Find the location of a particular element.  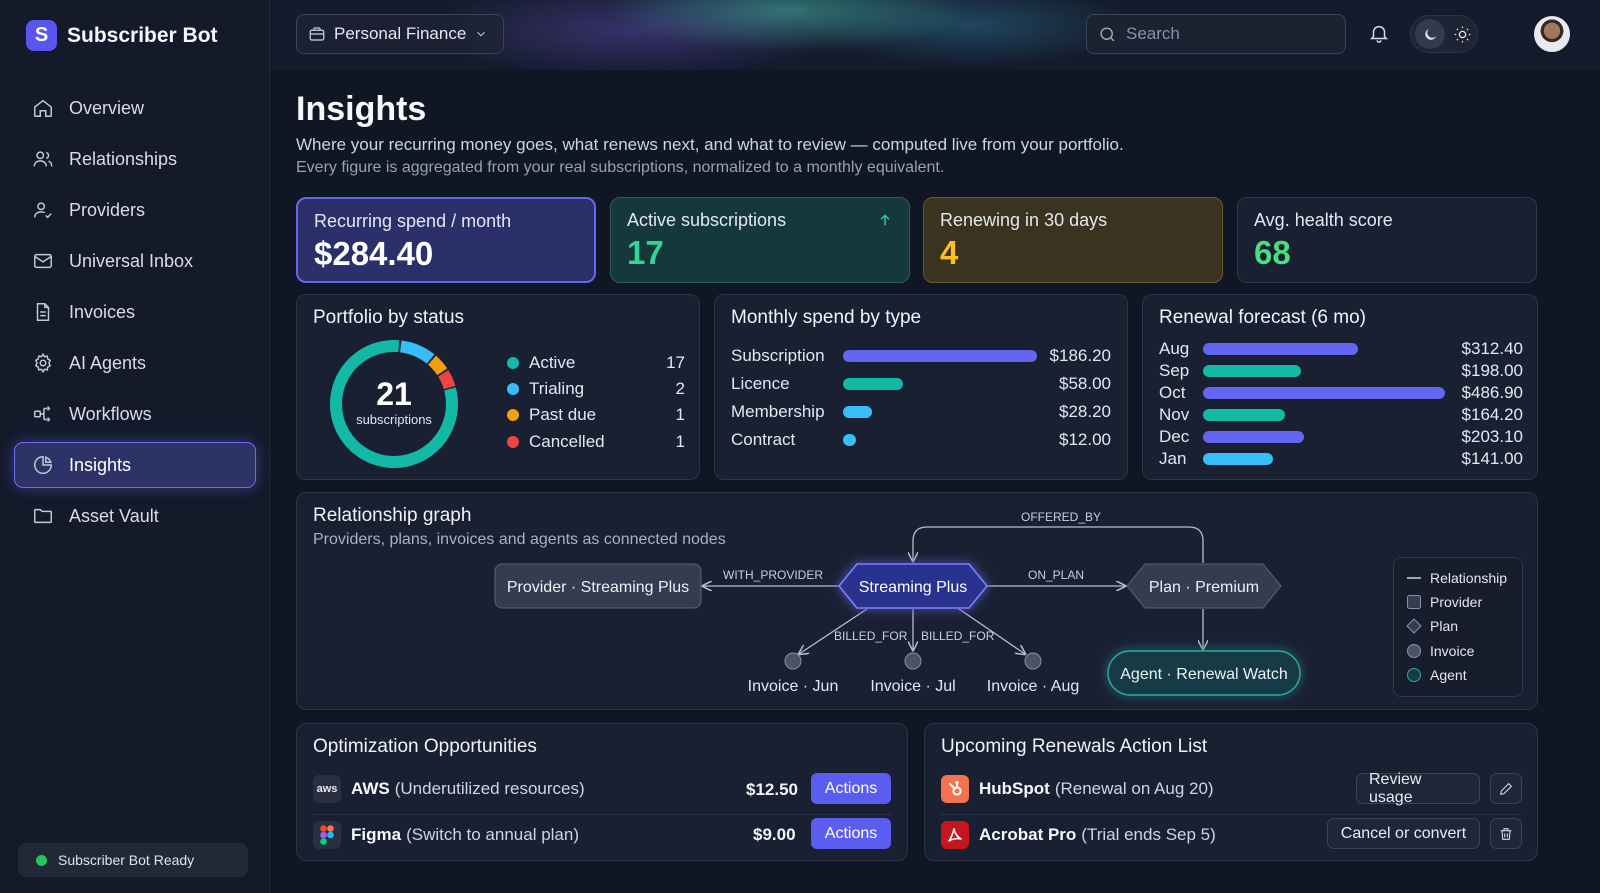

sidebar-item-providers: Providers is located at coordinates (135, 210).